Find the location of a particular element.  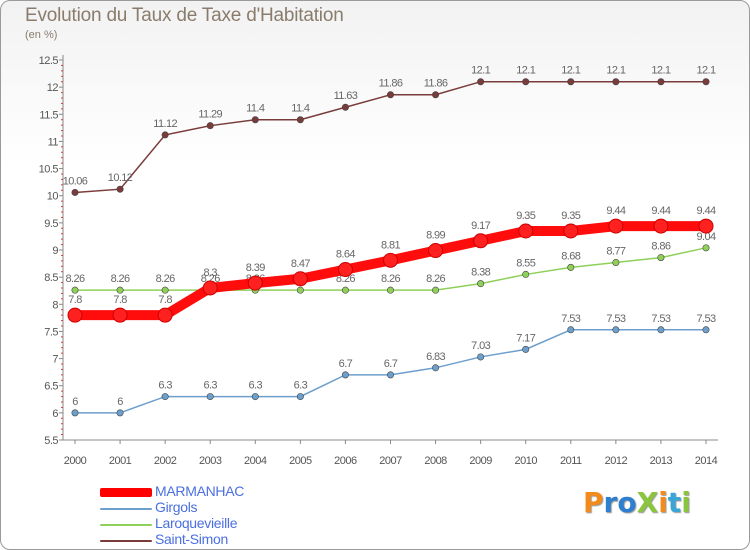

x-tick-label: 2005 is located at coordinates (300, 461).